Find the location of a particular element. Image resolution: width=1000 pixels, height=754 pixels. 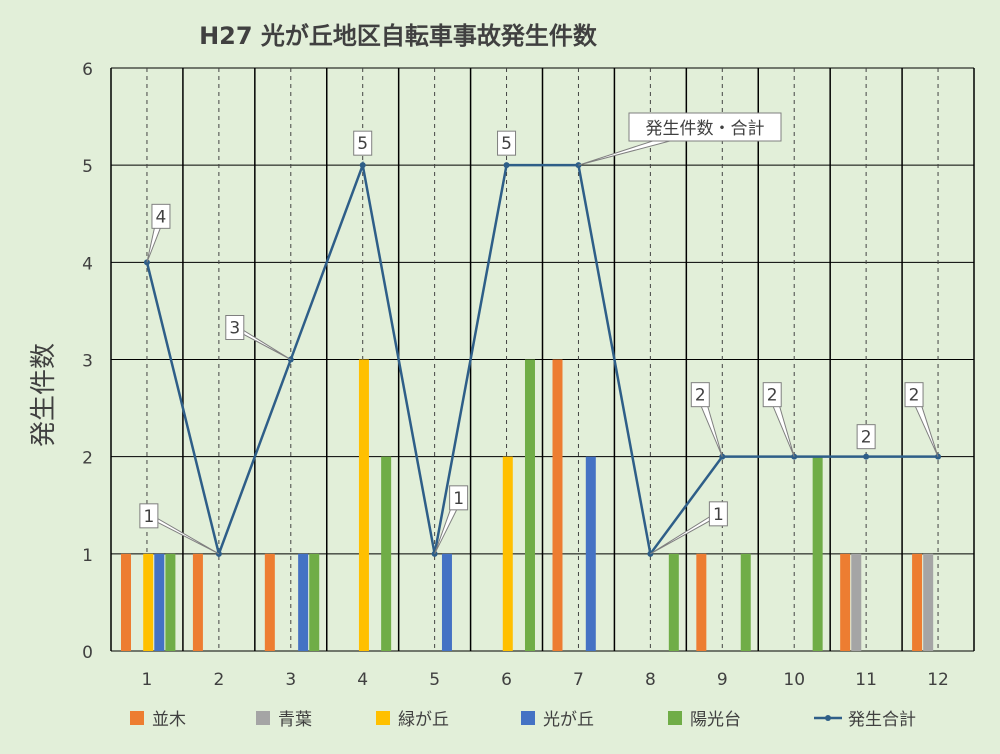

x-tick-label: 7 is located at coordinates (578, 680).